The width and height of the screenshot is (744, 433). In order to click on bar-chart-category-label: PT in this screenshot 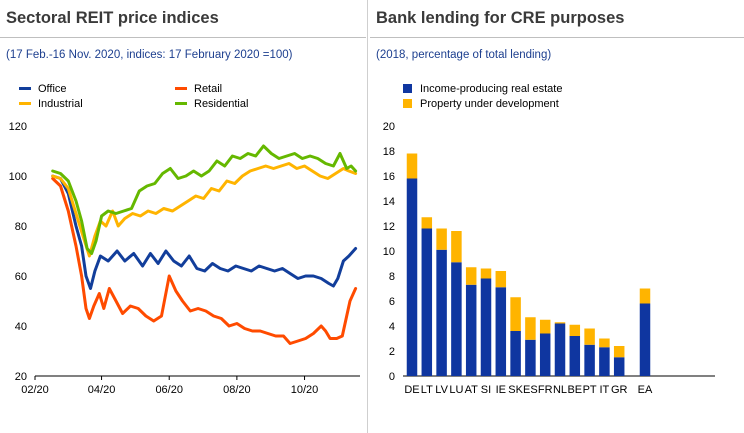, I will do `click(590, 390)`.